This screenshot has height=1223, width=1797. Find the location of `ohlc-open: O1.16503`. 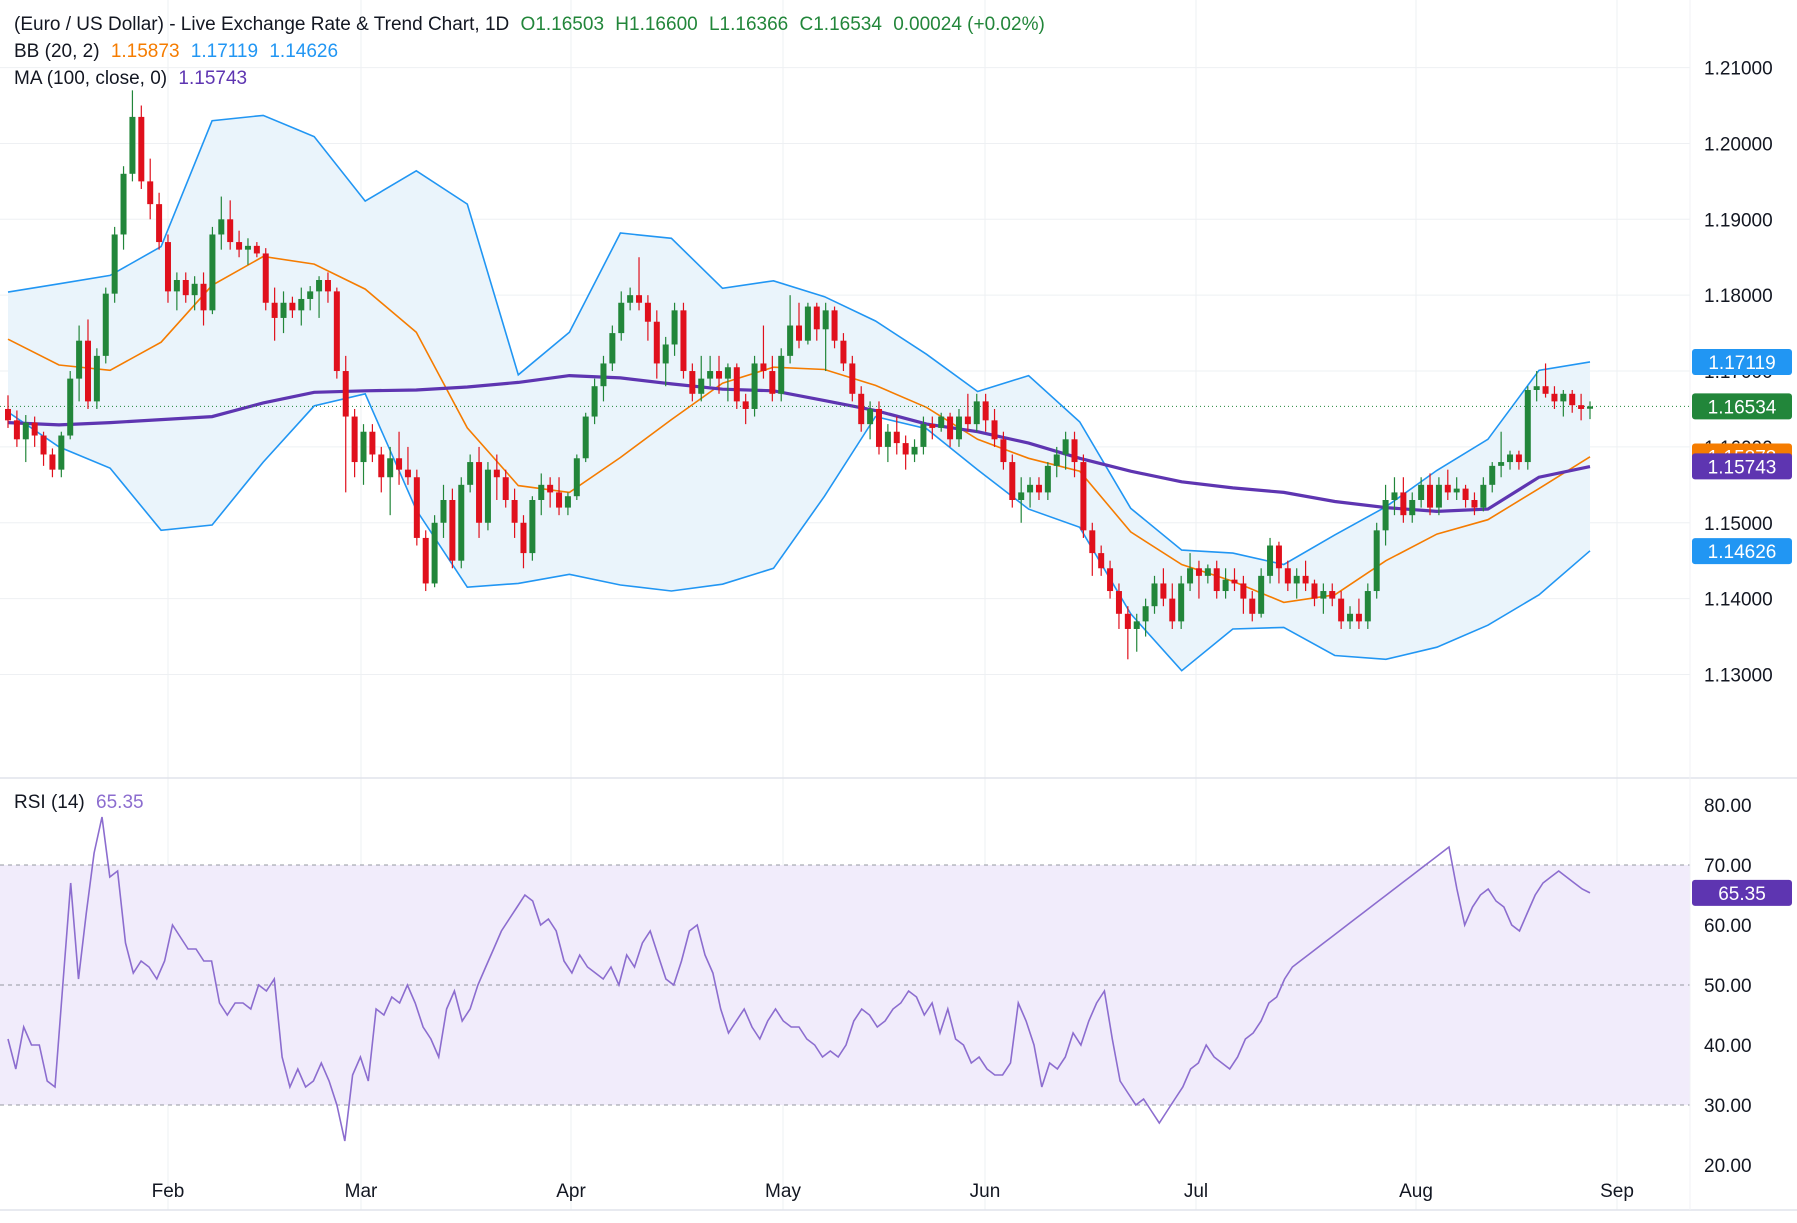

ohlc-open: O1.16503 is located at coordinates (562, 24).